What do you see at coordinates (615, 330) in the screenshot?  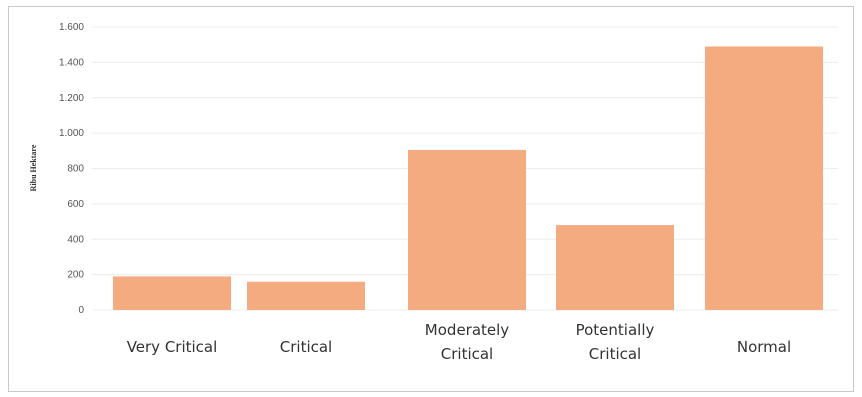 I see `x-tick-label: Potentially` at bounding box center [615, 330].